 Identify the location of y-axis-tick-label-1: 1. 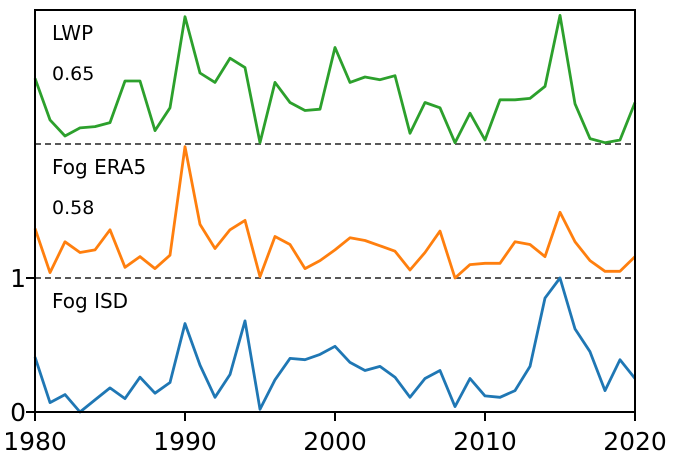
(18, 278).